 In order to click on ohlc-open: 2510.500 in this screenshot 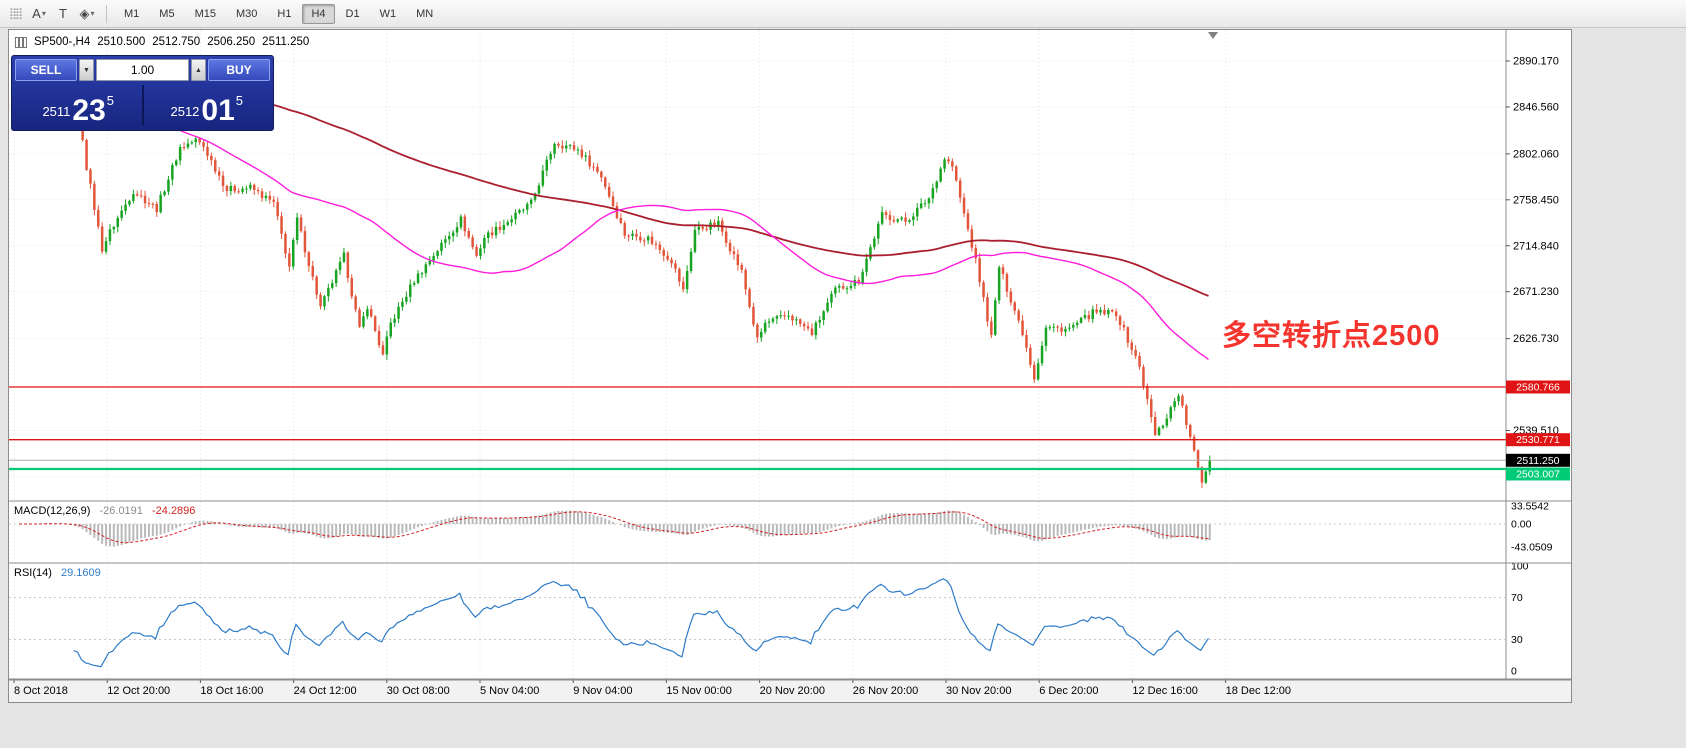, I will do `click(121, 42)`.